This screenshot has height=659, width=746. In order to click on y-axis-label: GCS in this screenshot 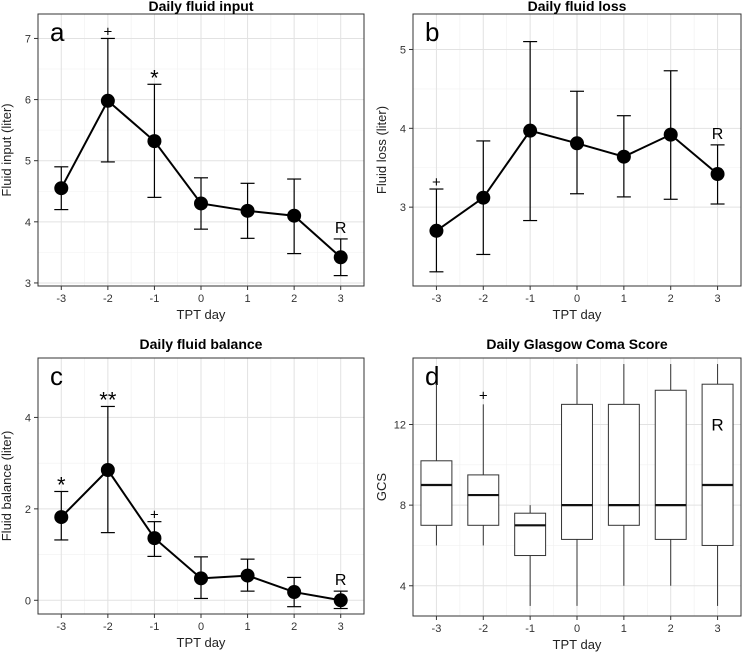, I will do `click(381, 487)`.